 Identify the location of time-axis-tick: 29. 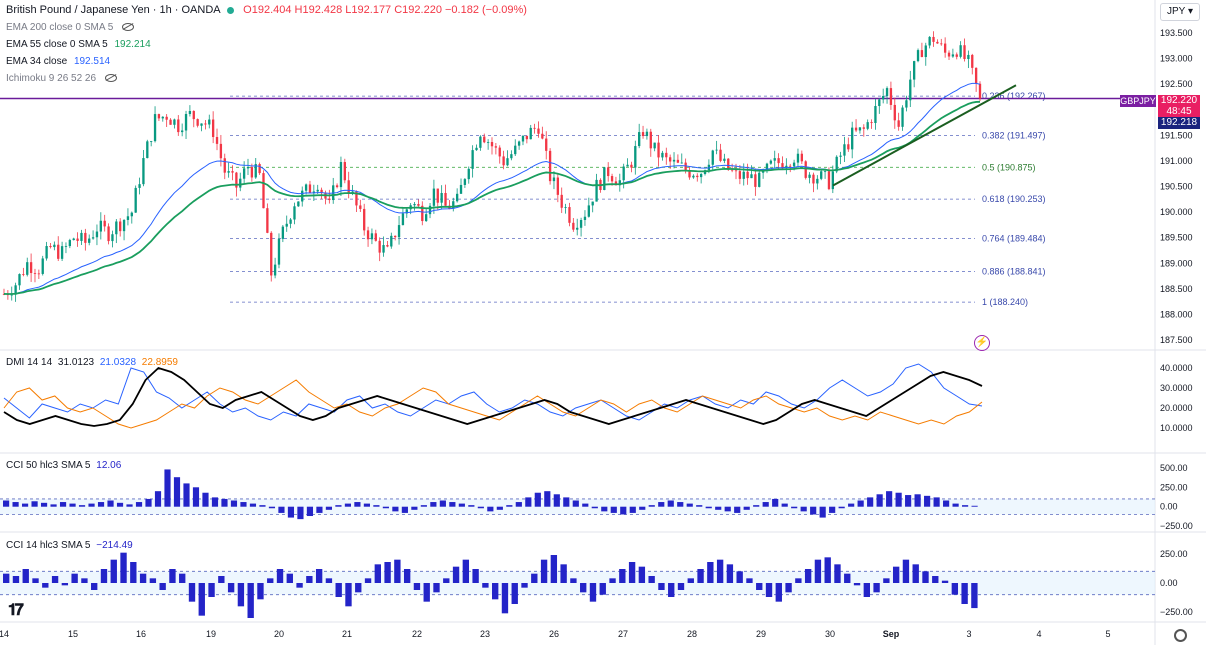
(761, 634).